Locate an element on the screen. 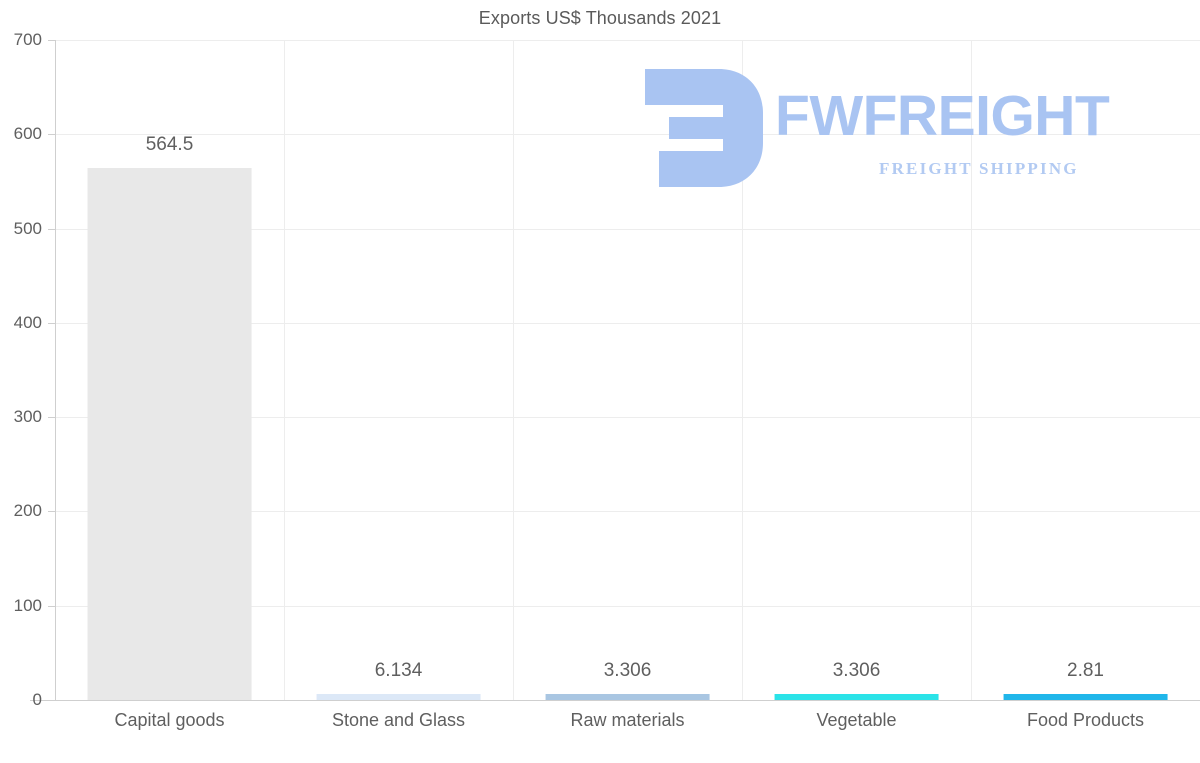 This screenshot has width=1200, height=763. x-axis-category-label: Raw materials is located at coordinates (627, 720).